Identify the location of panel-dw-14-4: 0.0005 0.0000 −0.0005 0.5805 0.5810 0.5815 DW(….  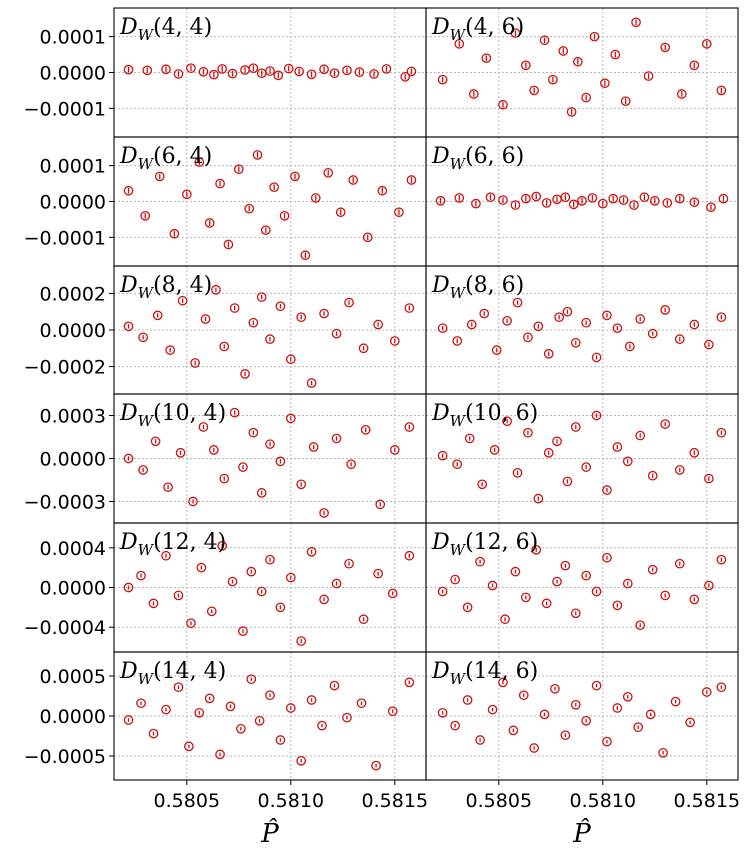
(226, 731).